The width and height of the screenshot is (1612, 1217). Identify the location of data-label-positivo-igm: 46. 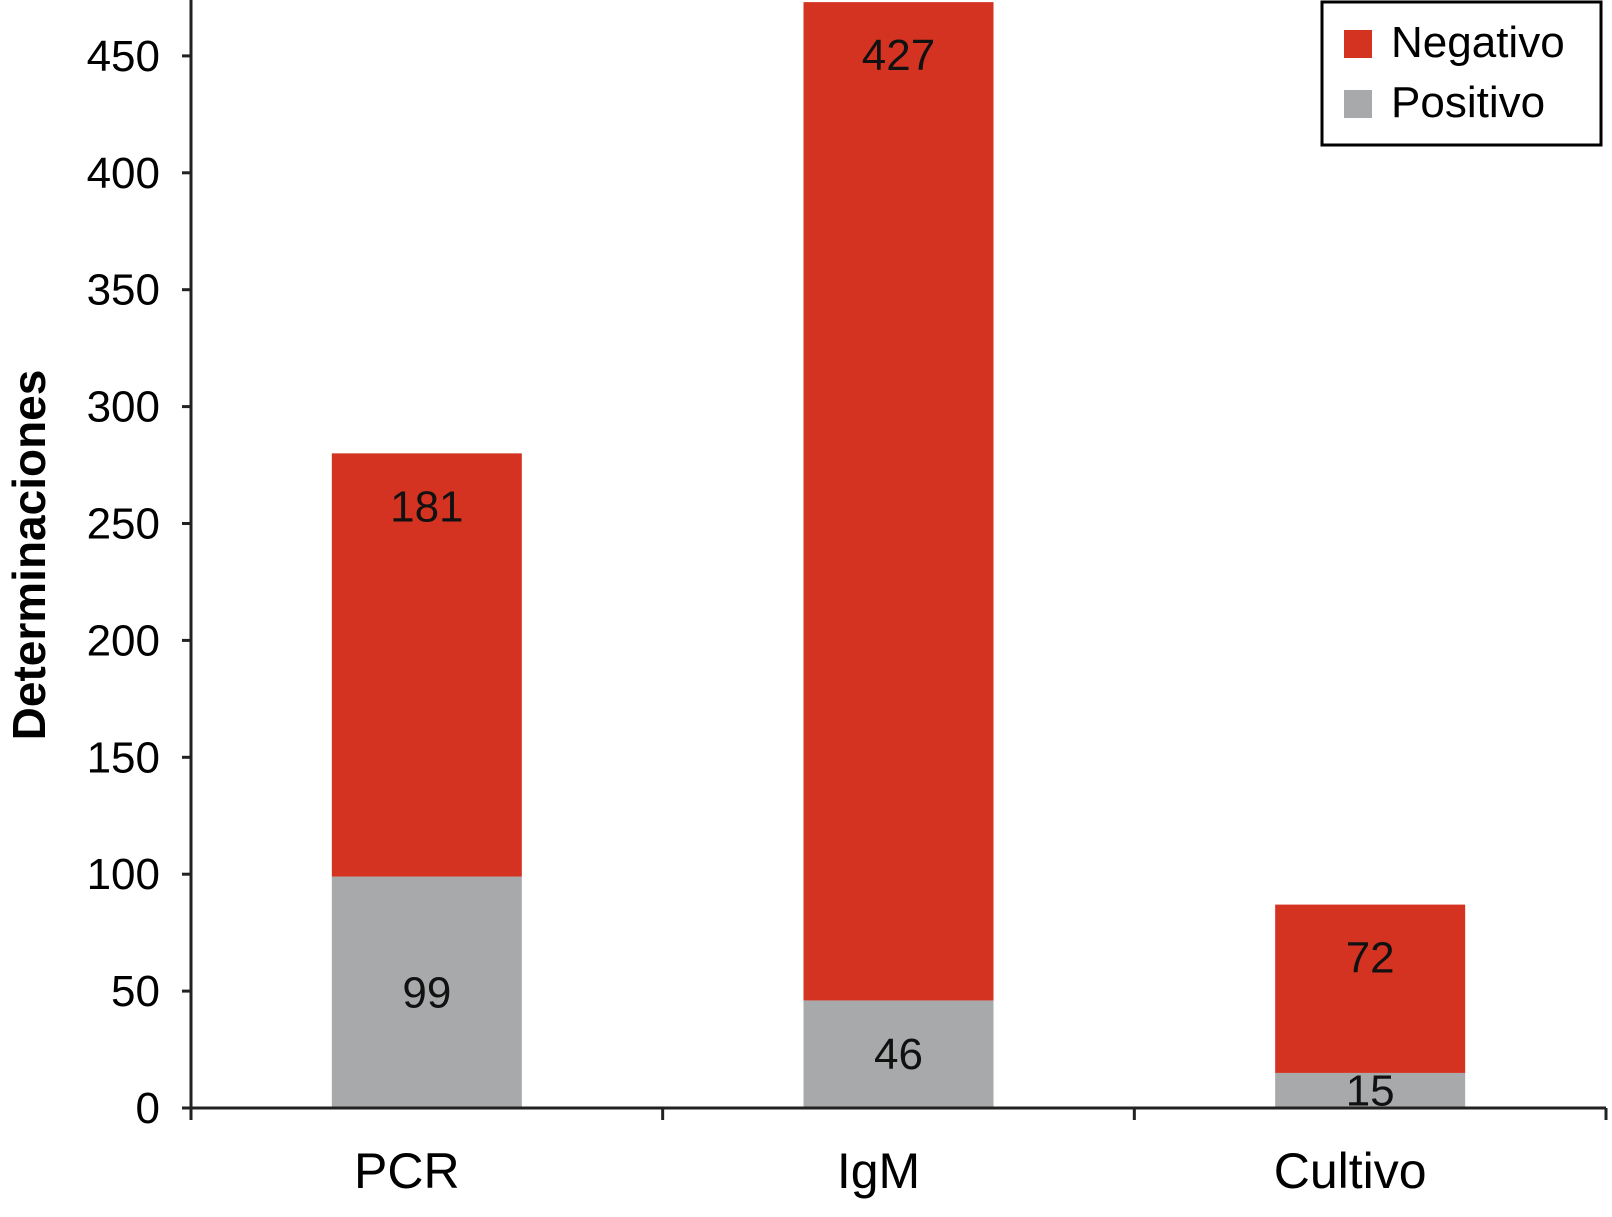
(898, 1054).